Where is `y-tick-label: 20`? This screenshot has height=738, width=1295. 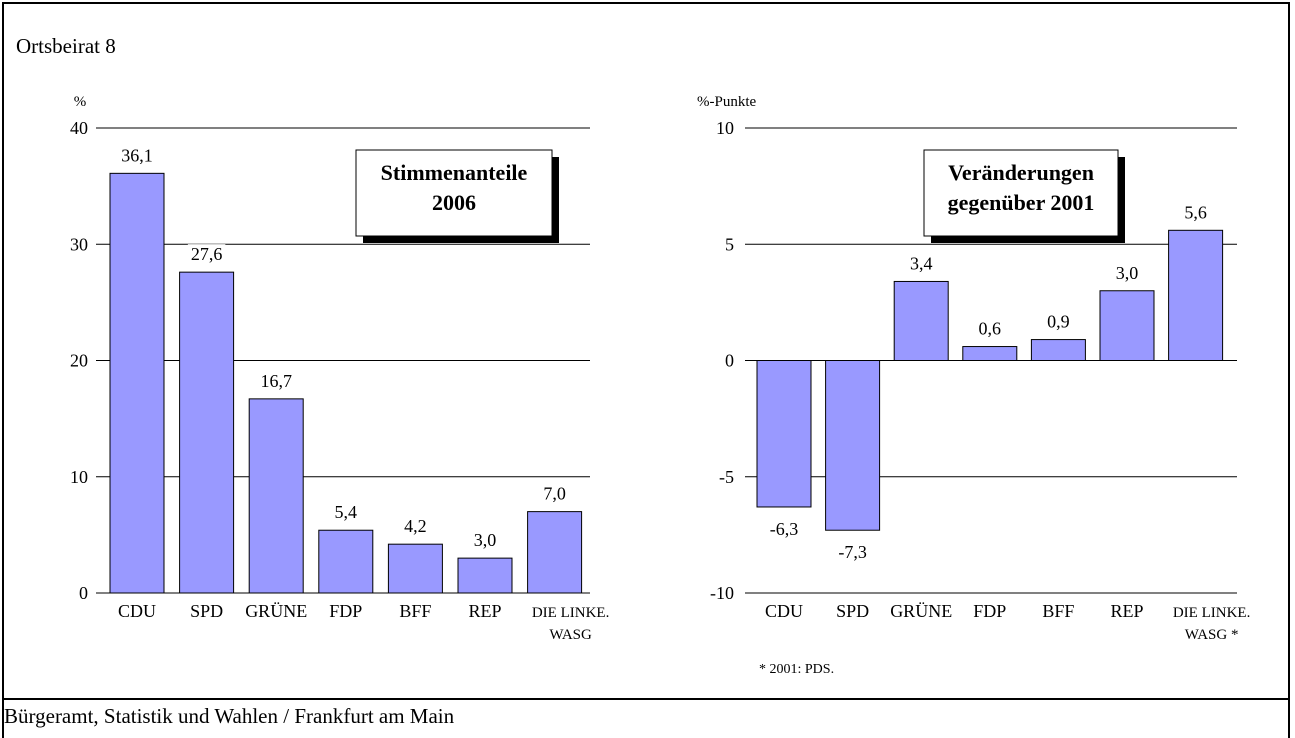
y-tick-label: 20 is located at coordinates (79, 361).